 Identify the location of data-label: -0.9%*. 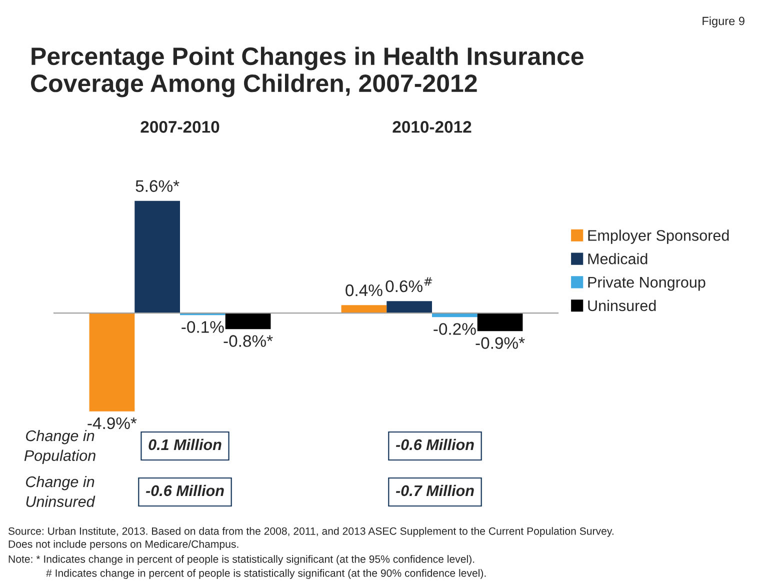
(500, 343).